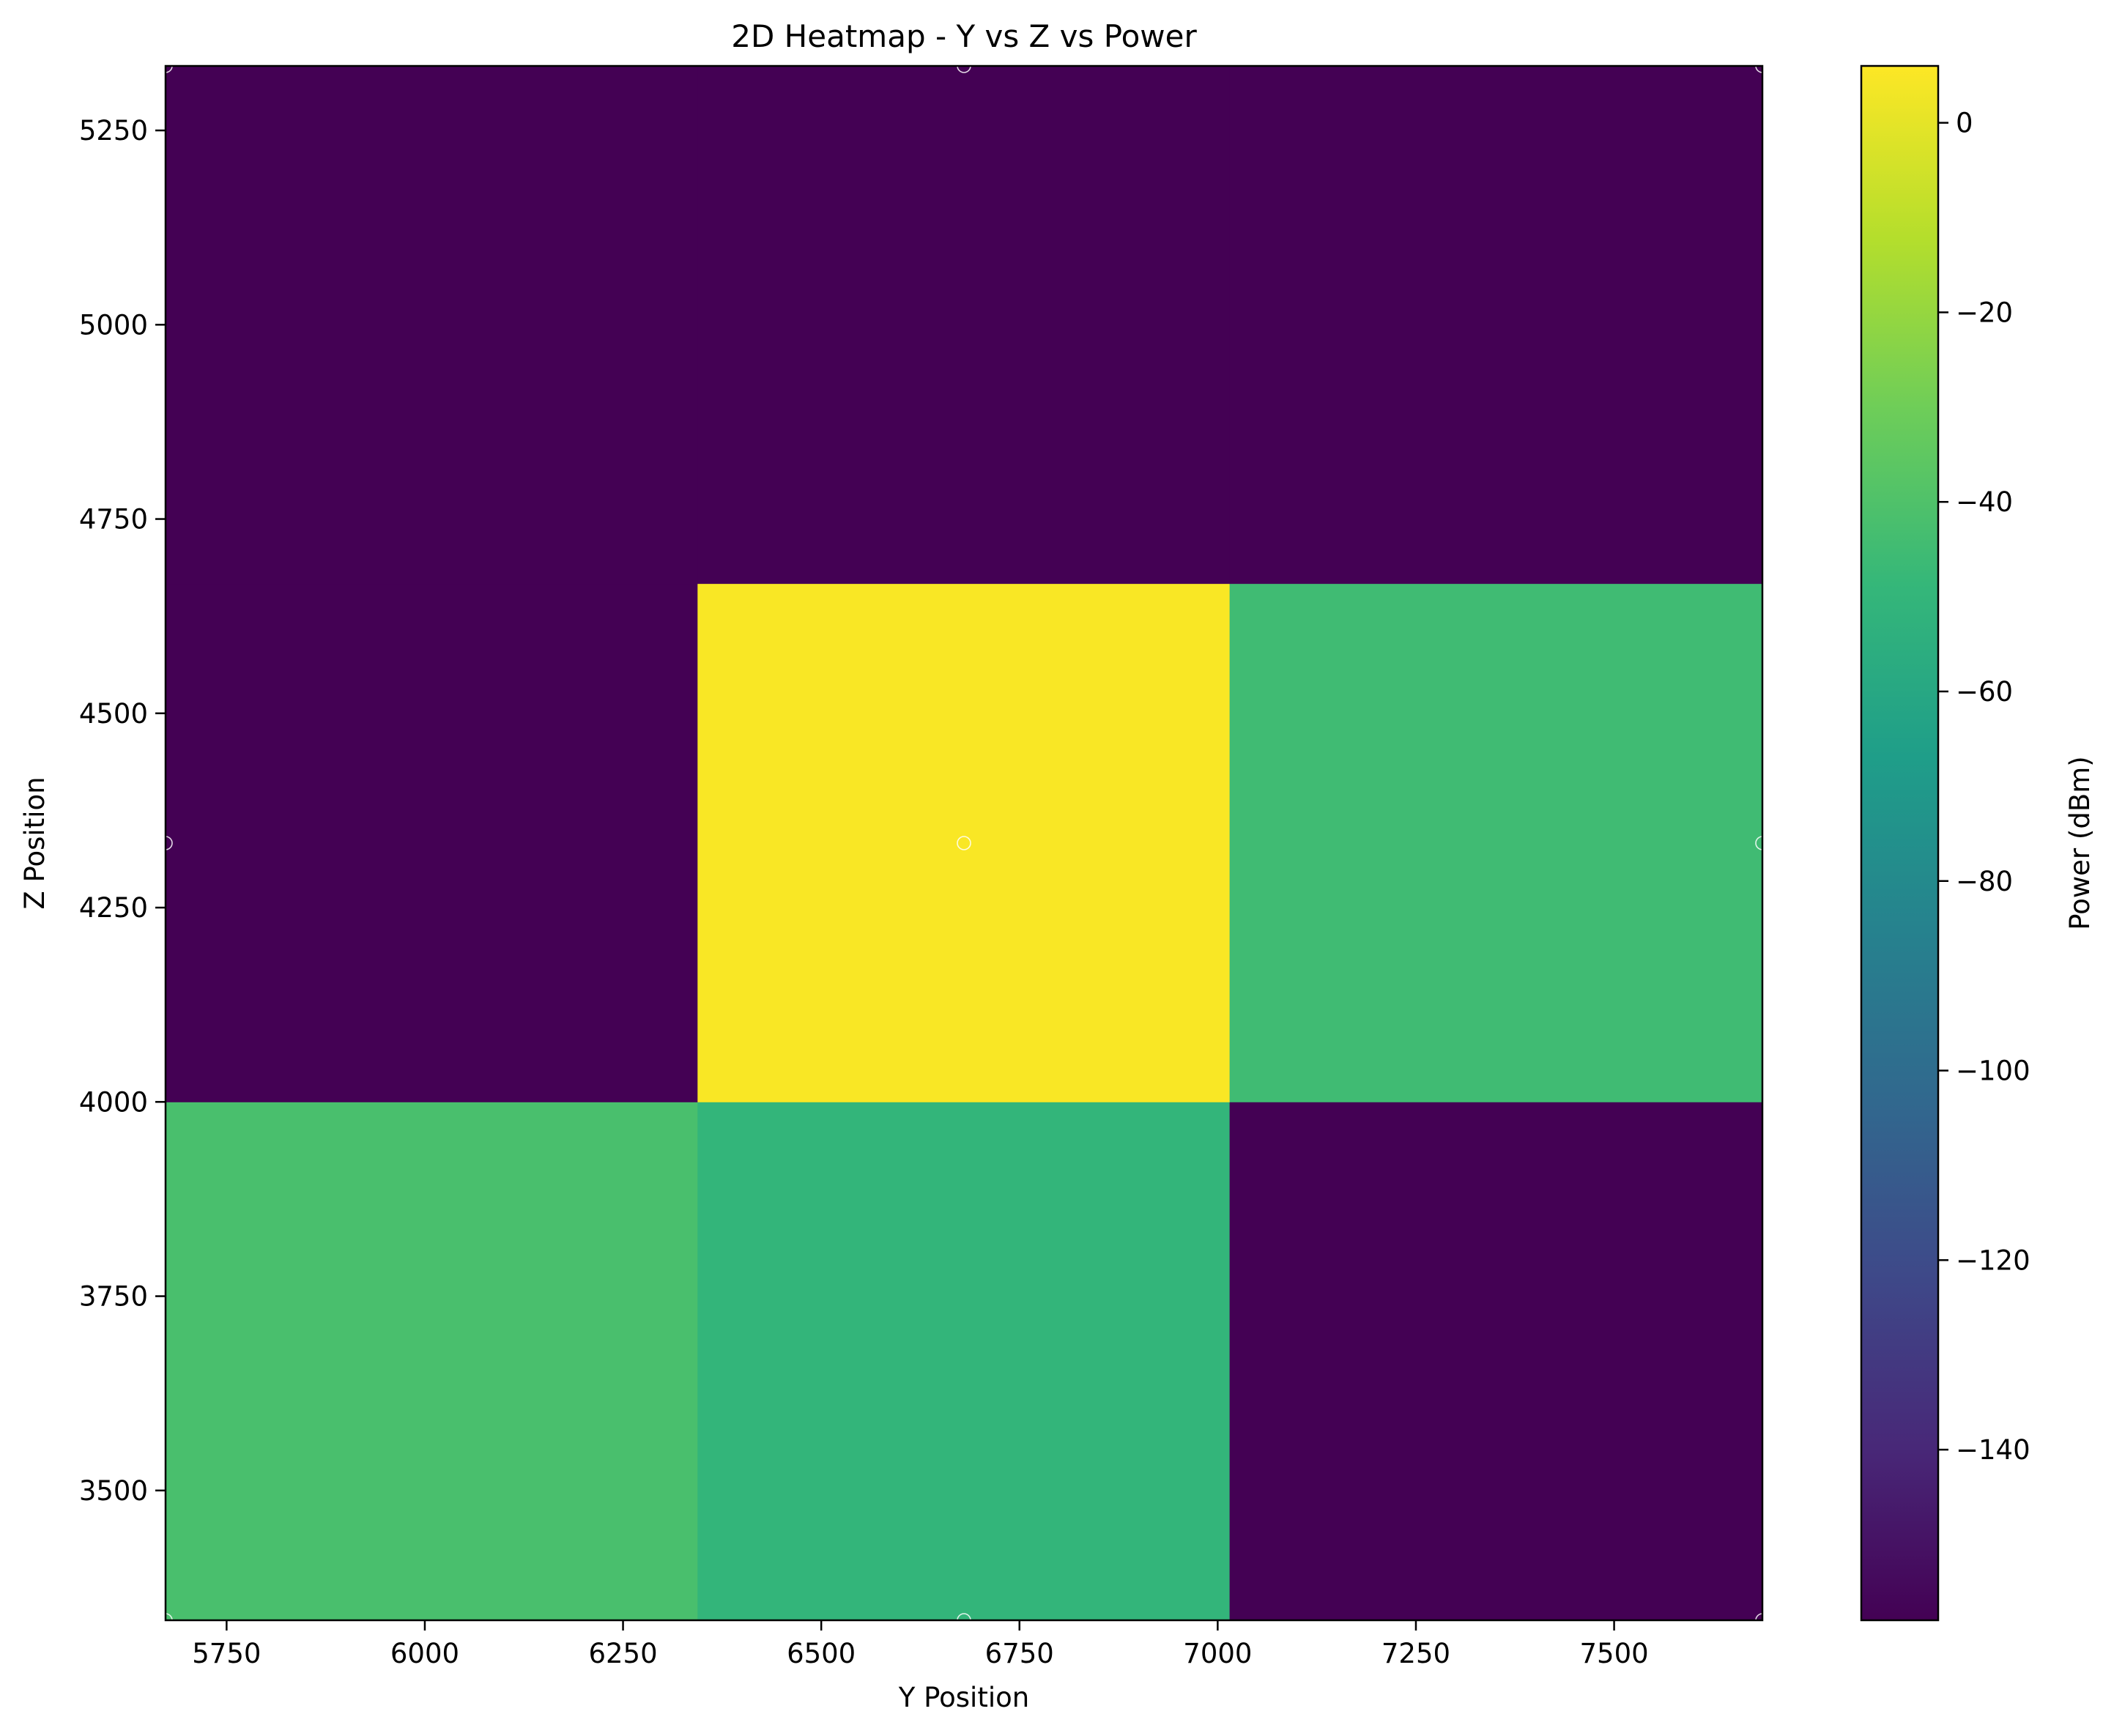 This screenshot has height=1736, width=2103. Describe the element at coordinates (113, 1491) in the screenshot. I see `y-tick-label: 3500` at that location.